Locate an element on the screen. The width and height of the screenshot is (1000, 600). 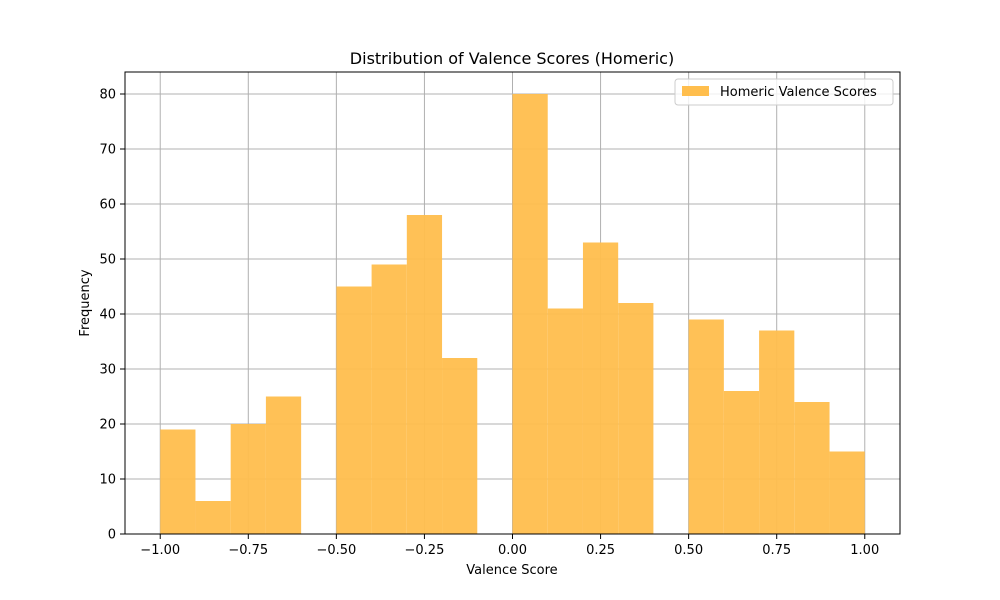
x-tick-label: −0.25 is located at coordinates (425, 550).